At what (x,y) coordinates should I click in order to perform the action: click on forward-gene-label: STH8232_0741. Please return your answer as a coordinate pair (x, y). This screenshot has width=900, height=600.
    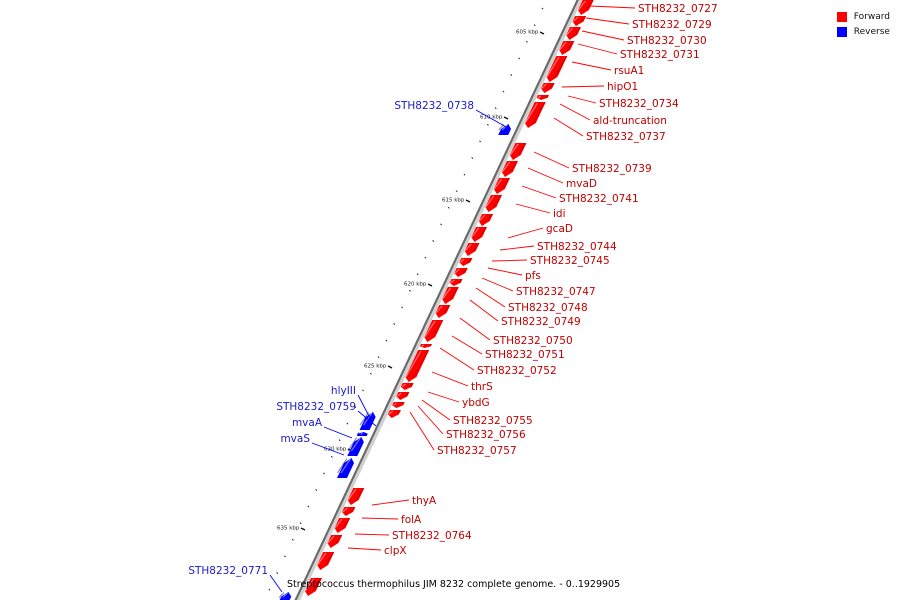
    Looking at the image, I should click on (580, 195).